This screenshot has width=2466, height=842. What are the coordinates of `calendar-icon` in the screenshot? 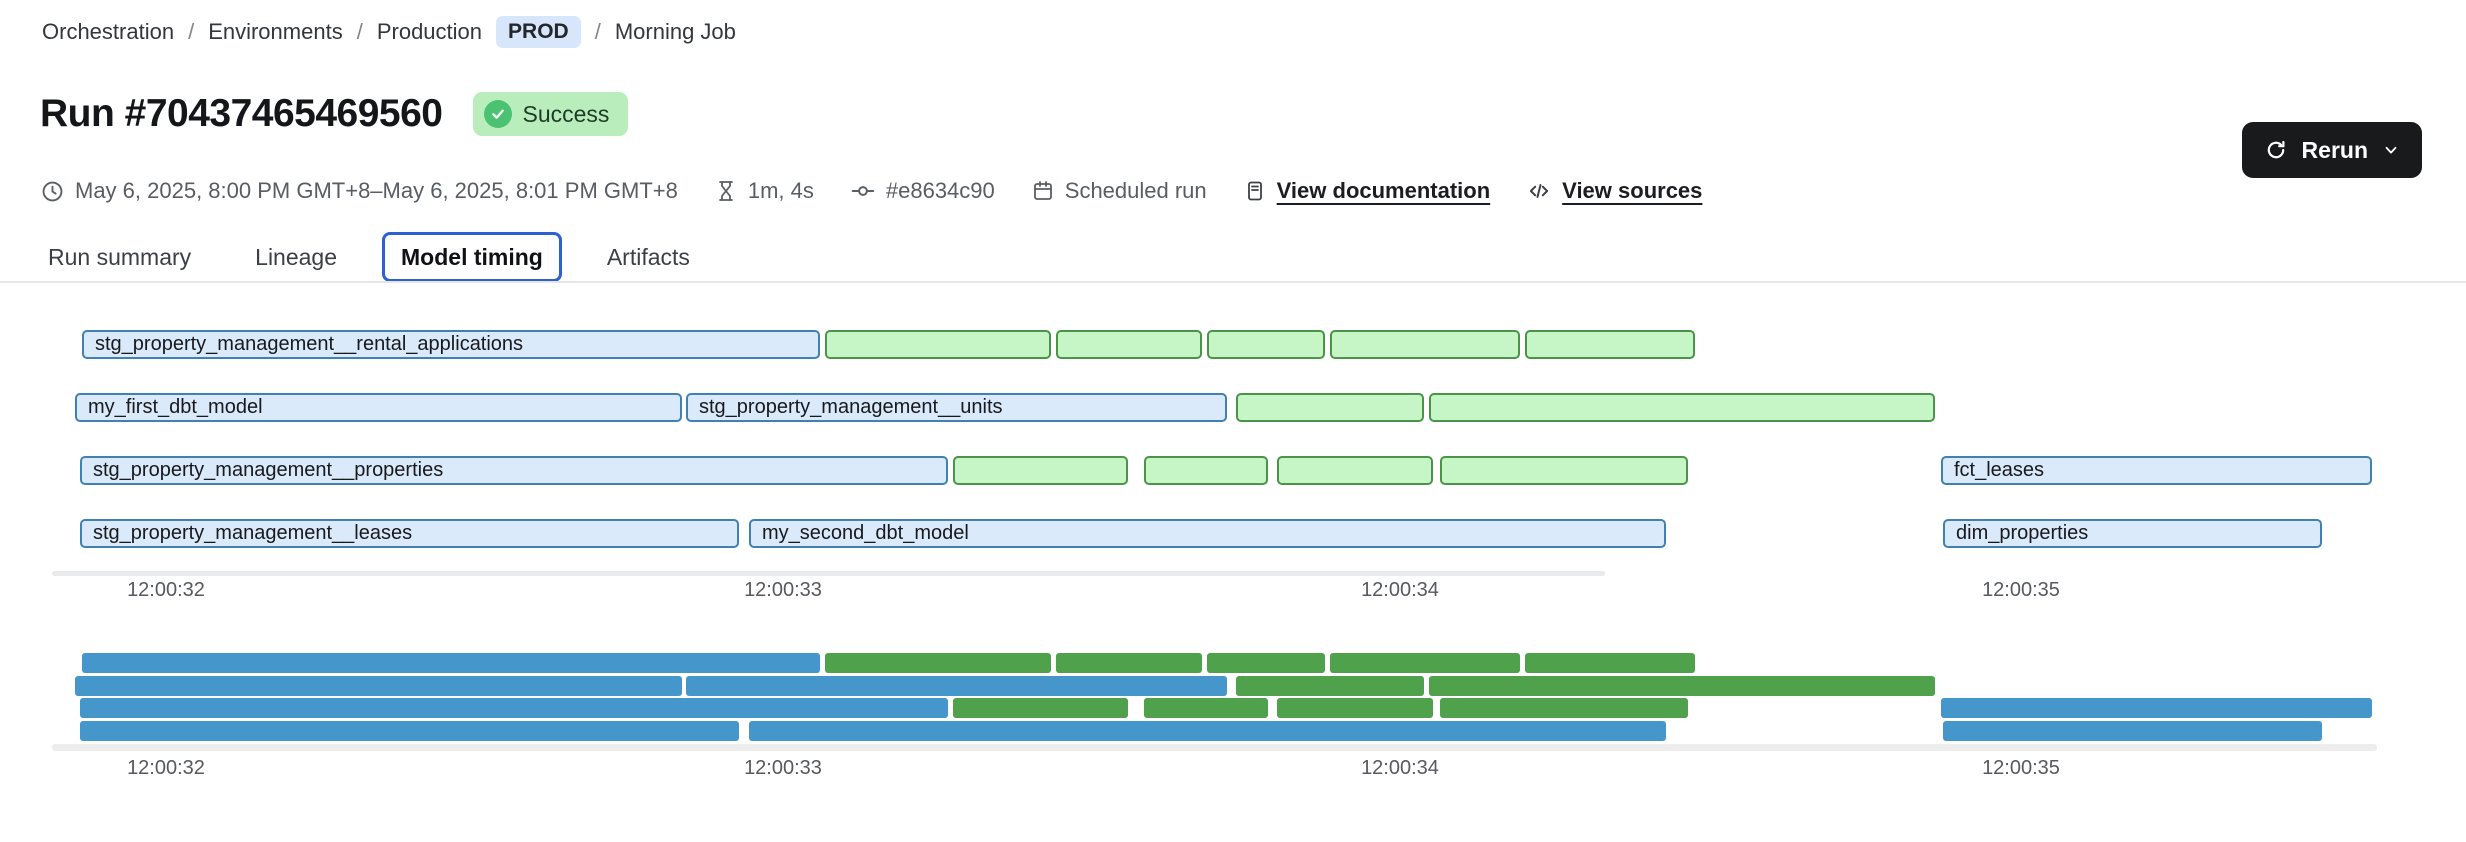 It's located at (1043, 191).